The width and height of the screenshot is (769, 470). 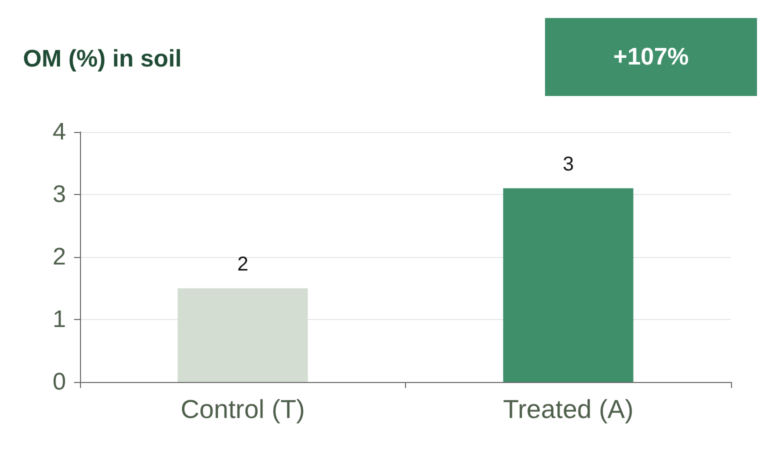 I want to click on x-tick-label: Control (T), so click(x=242, y=409).